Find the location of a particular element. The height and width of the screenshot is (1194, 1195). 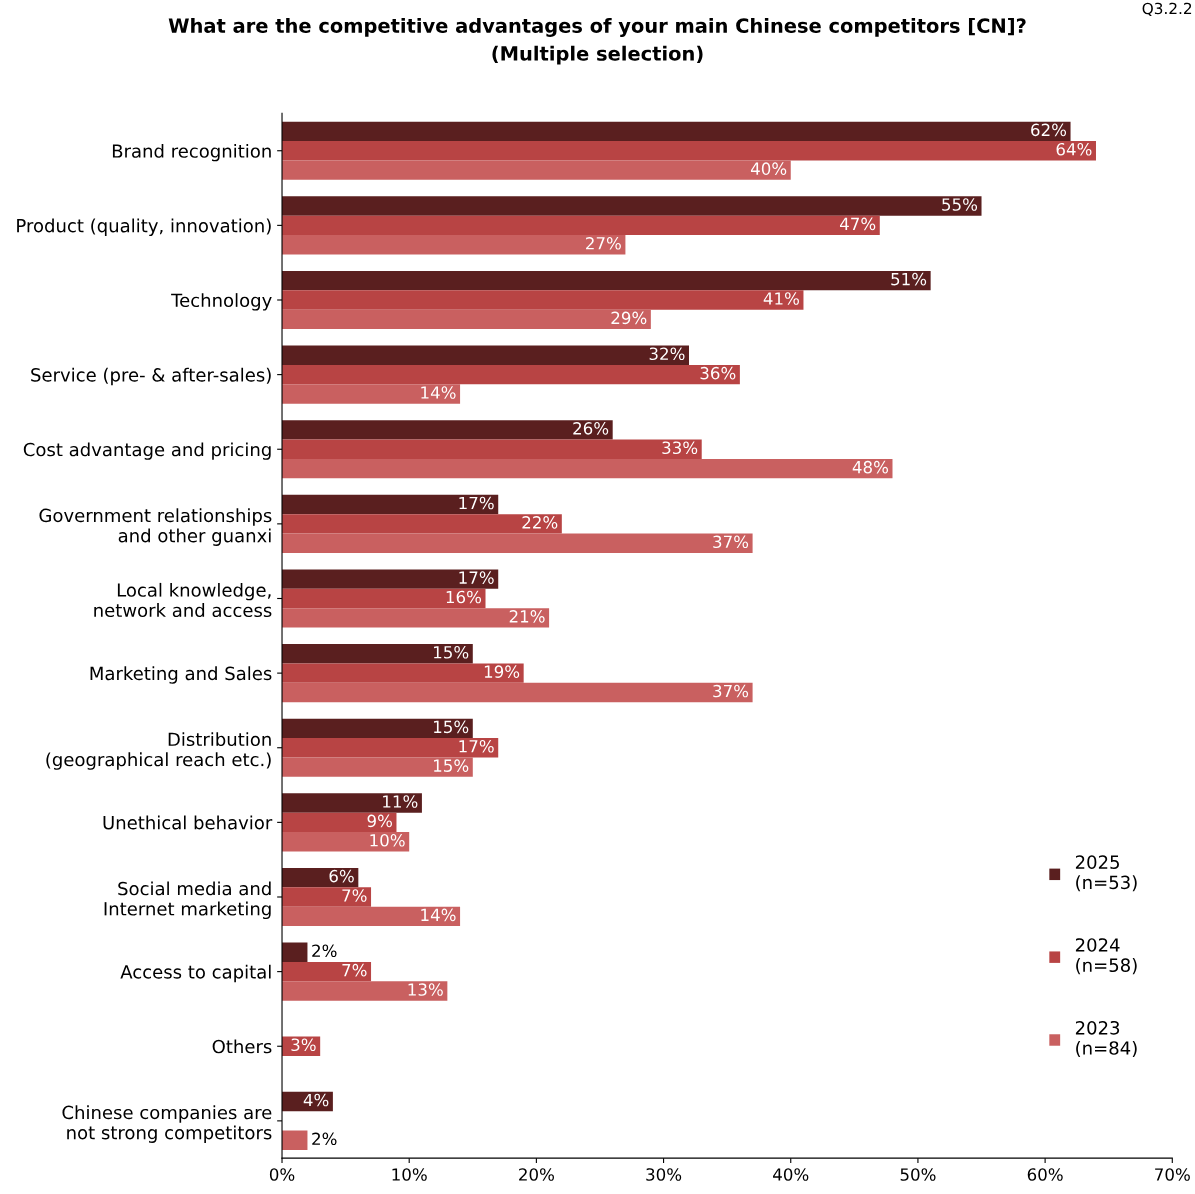

data-label: 21% is located at coordinates (527, 616).